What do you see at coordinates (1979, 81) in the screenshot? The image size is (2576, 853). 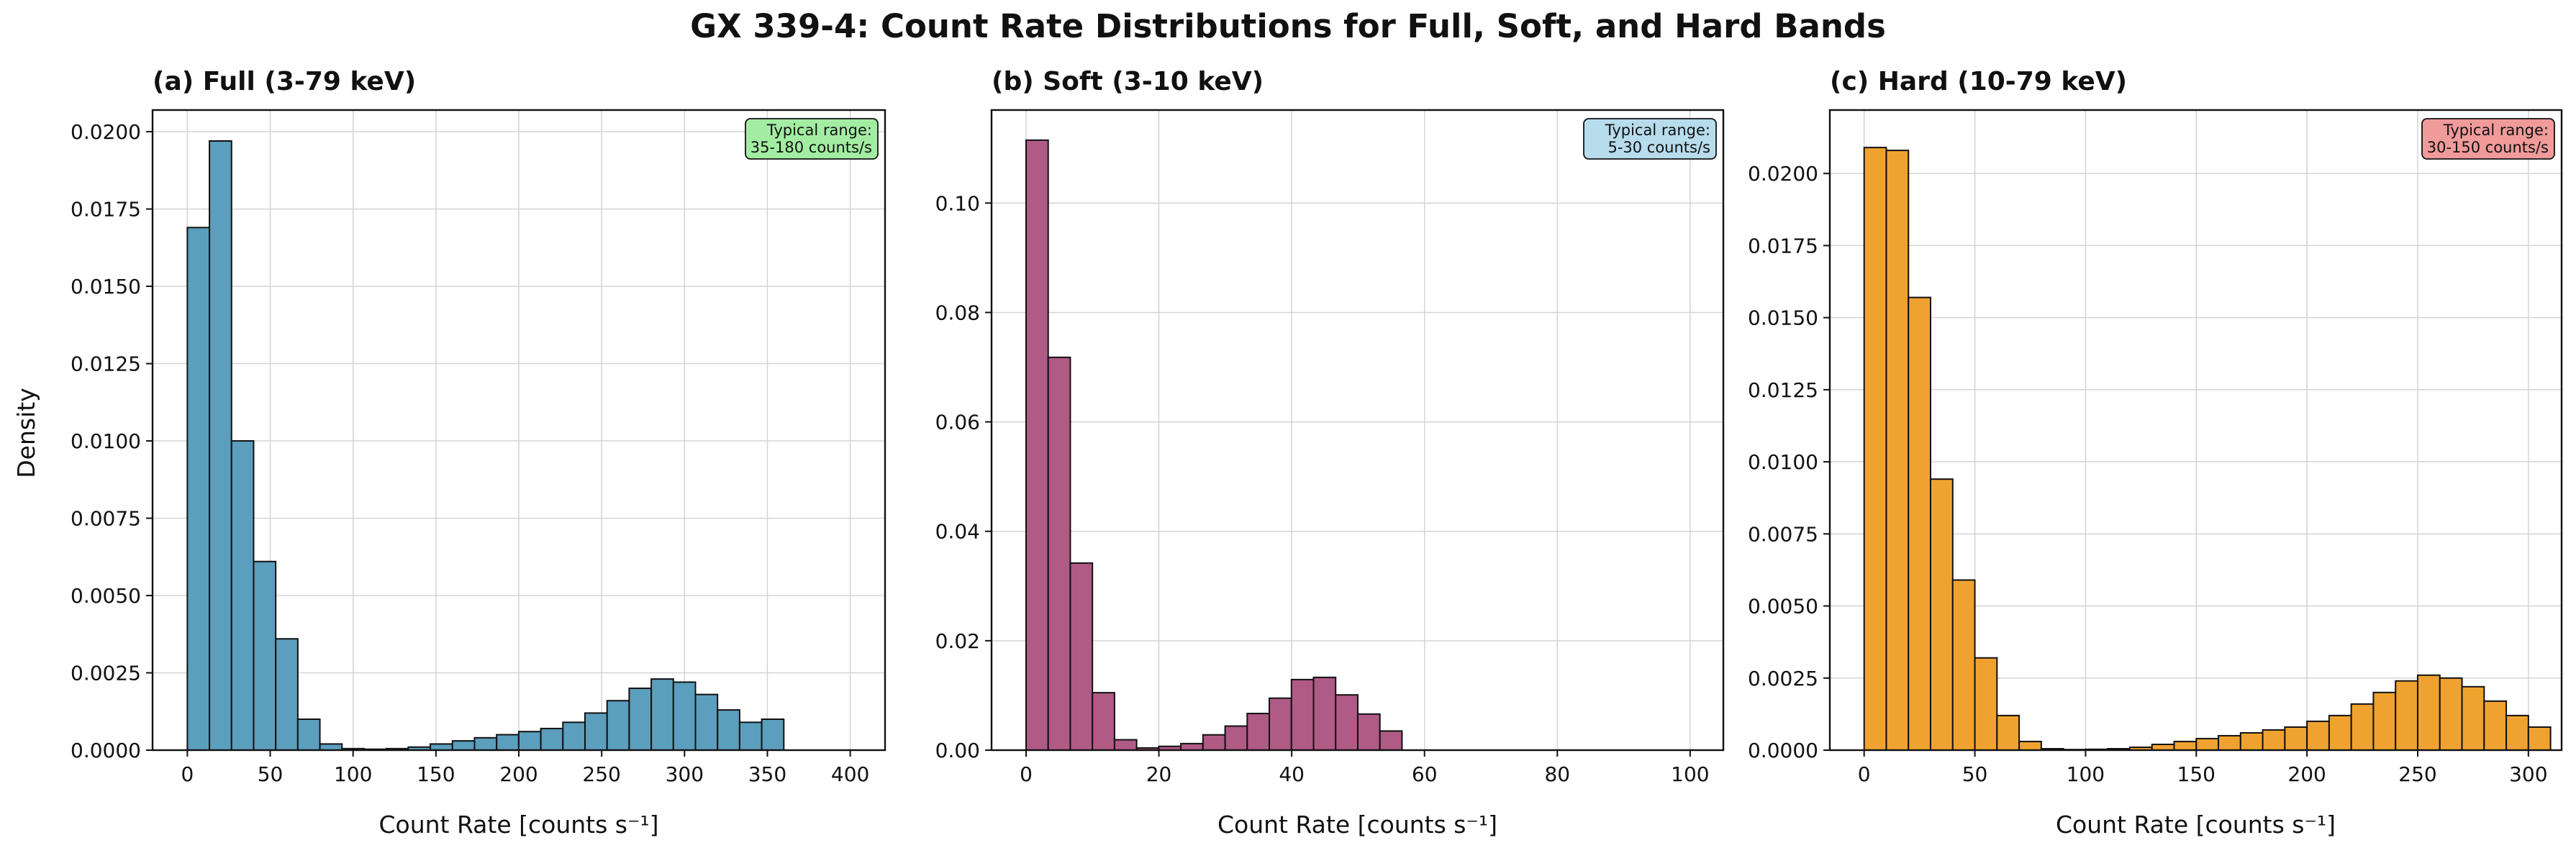 I see `panel-title: (c) Hard (10-79 keV)` at bounding box center [1979, 81].